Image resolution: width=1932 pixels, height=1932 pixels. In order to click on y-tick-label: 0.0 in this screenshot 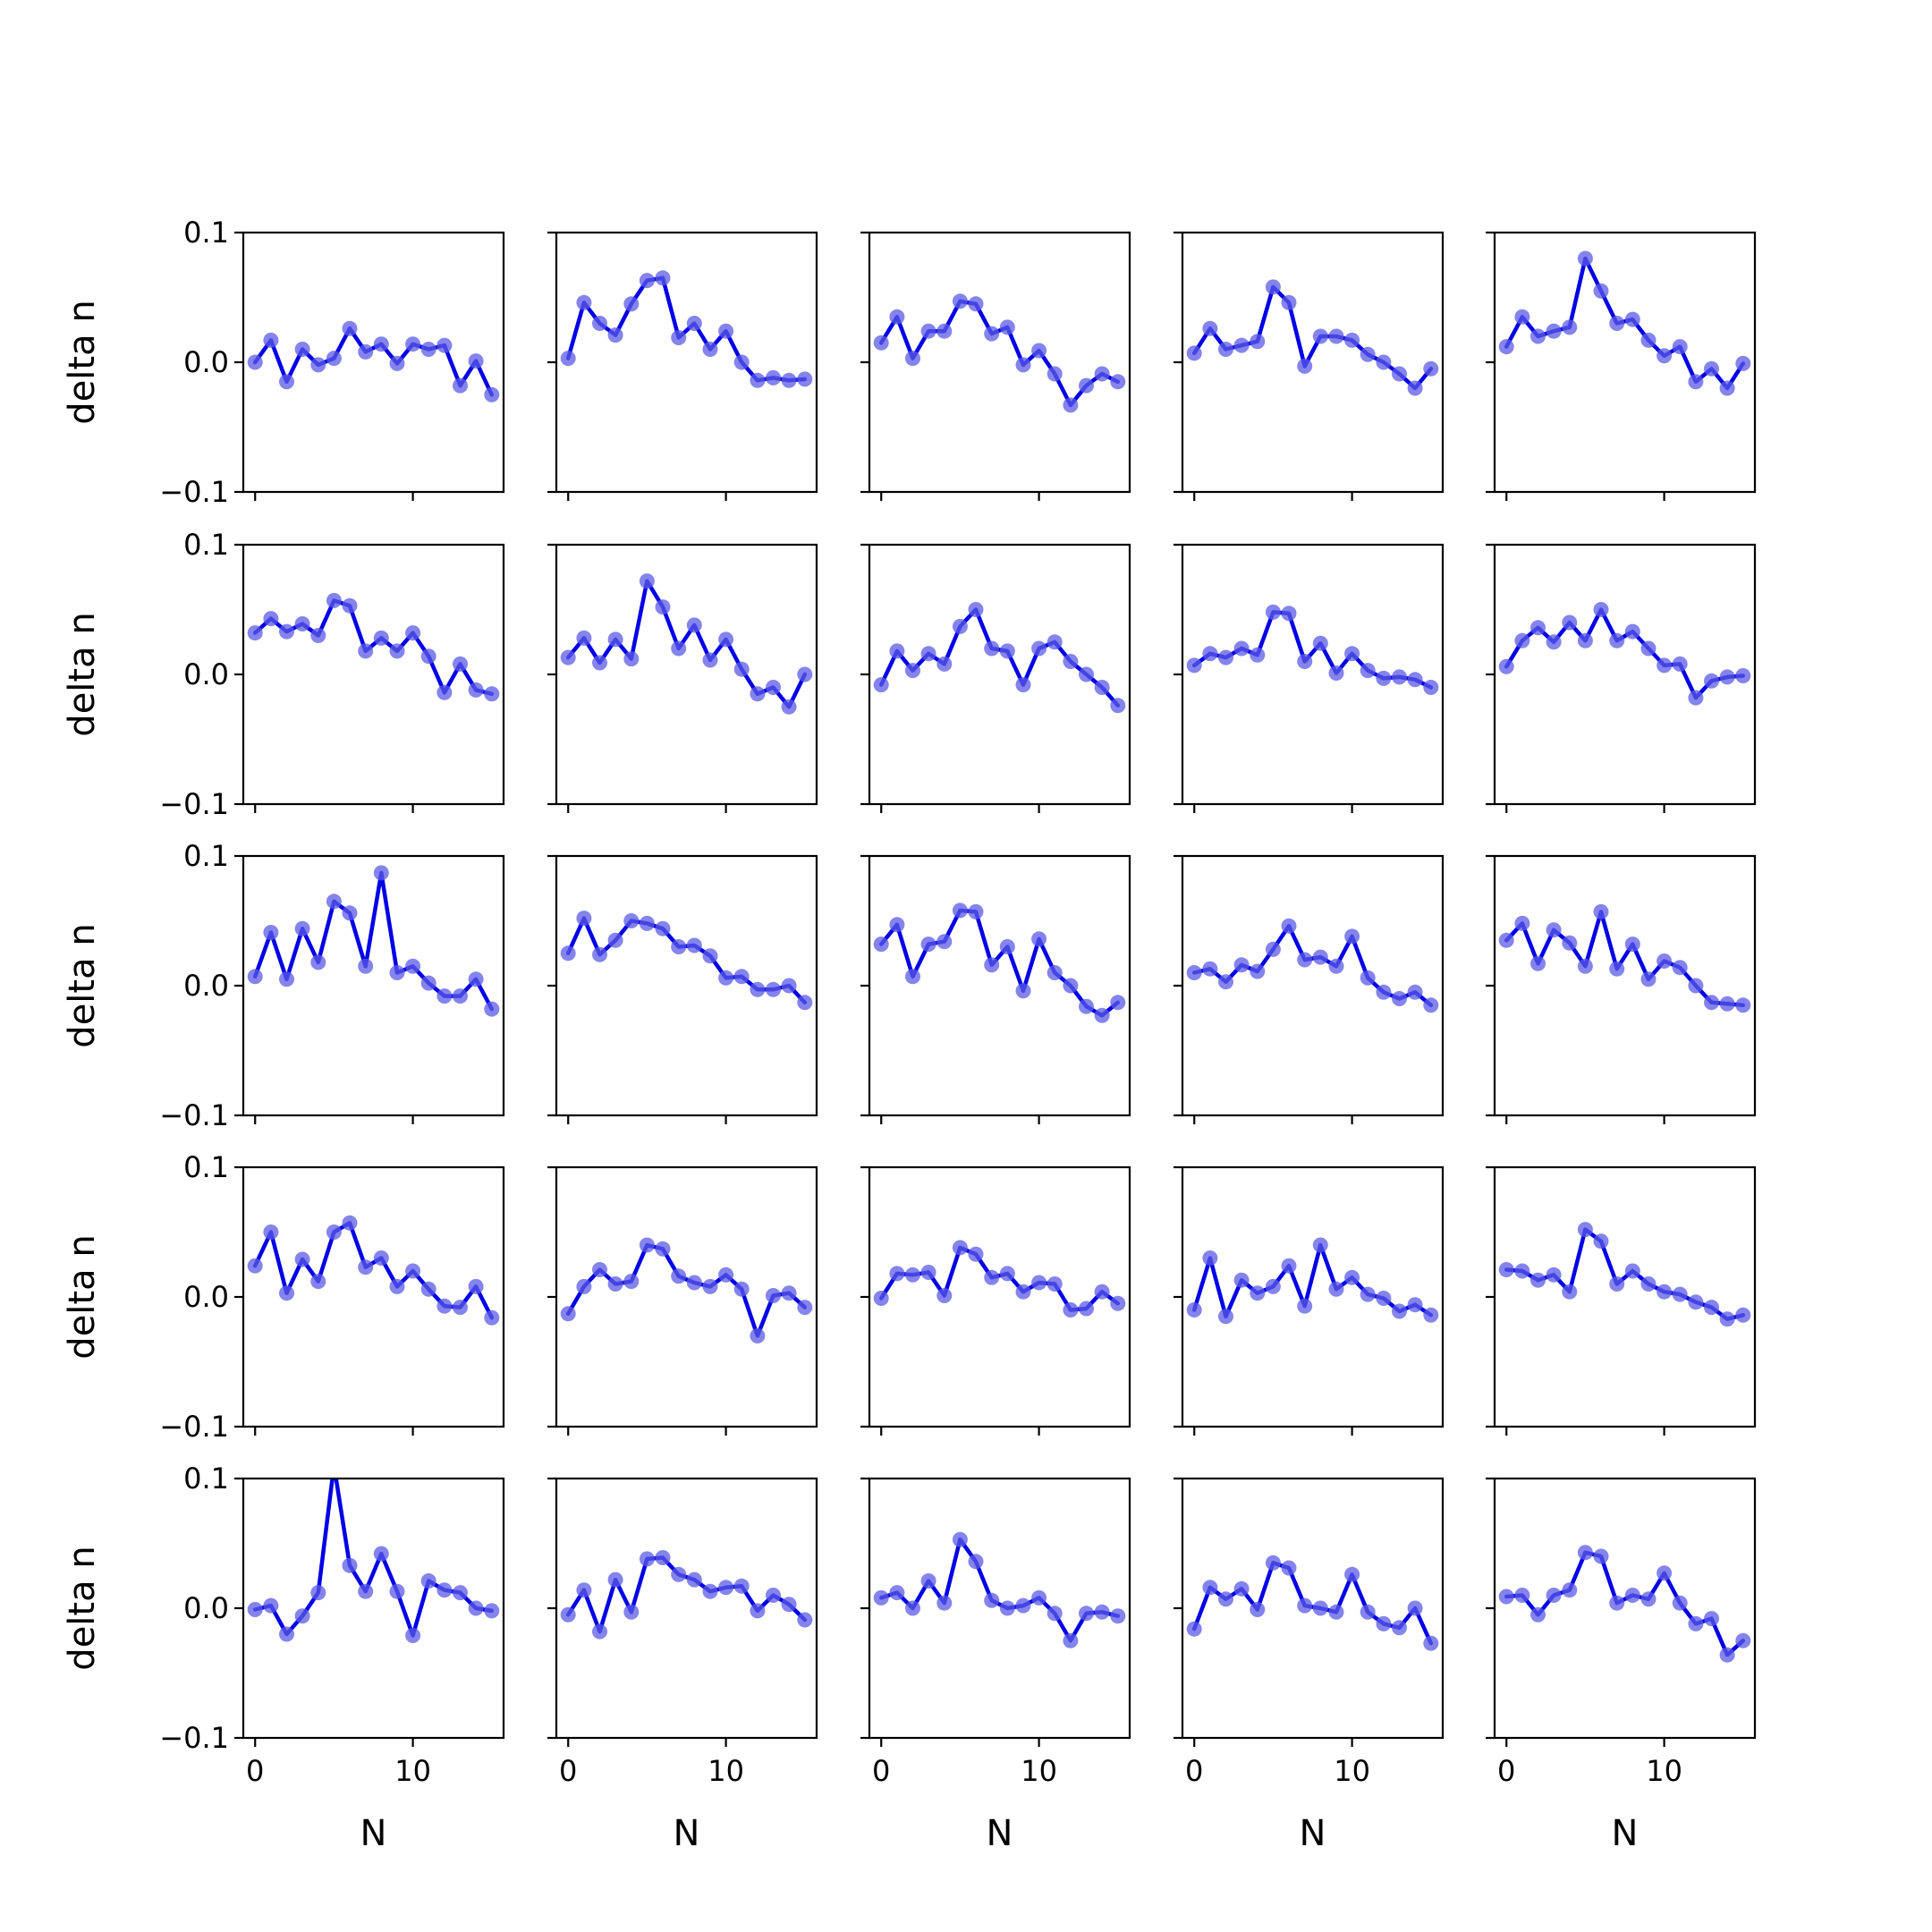, I will do `click(206, 1608)`.